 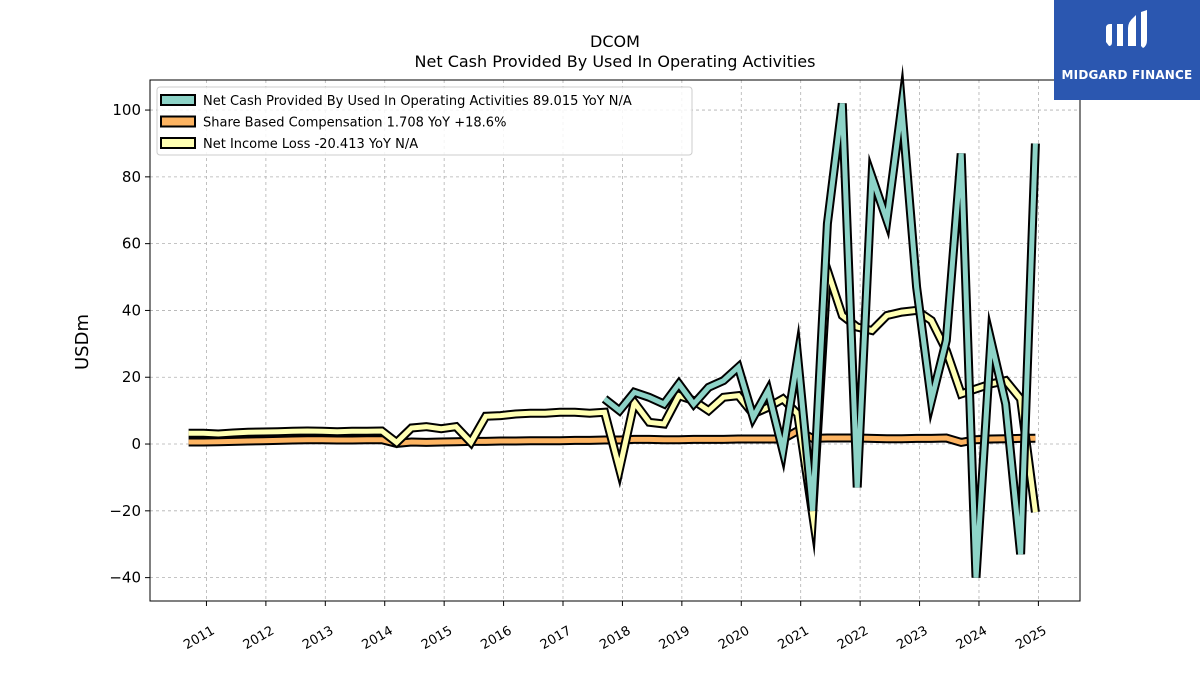 What do you see at coordinates (675, 638) in the screenshot?
I see `x-tick-label: 2019` at bounding box center [675, 638].